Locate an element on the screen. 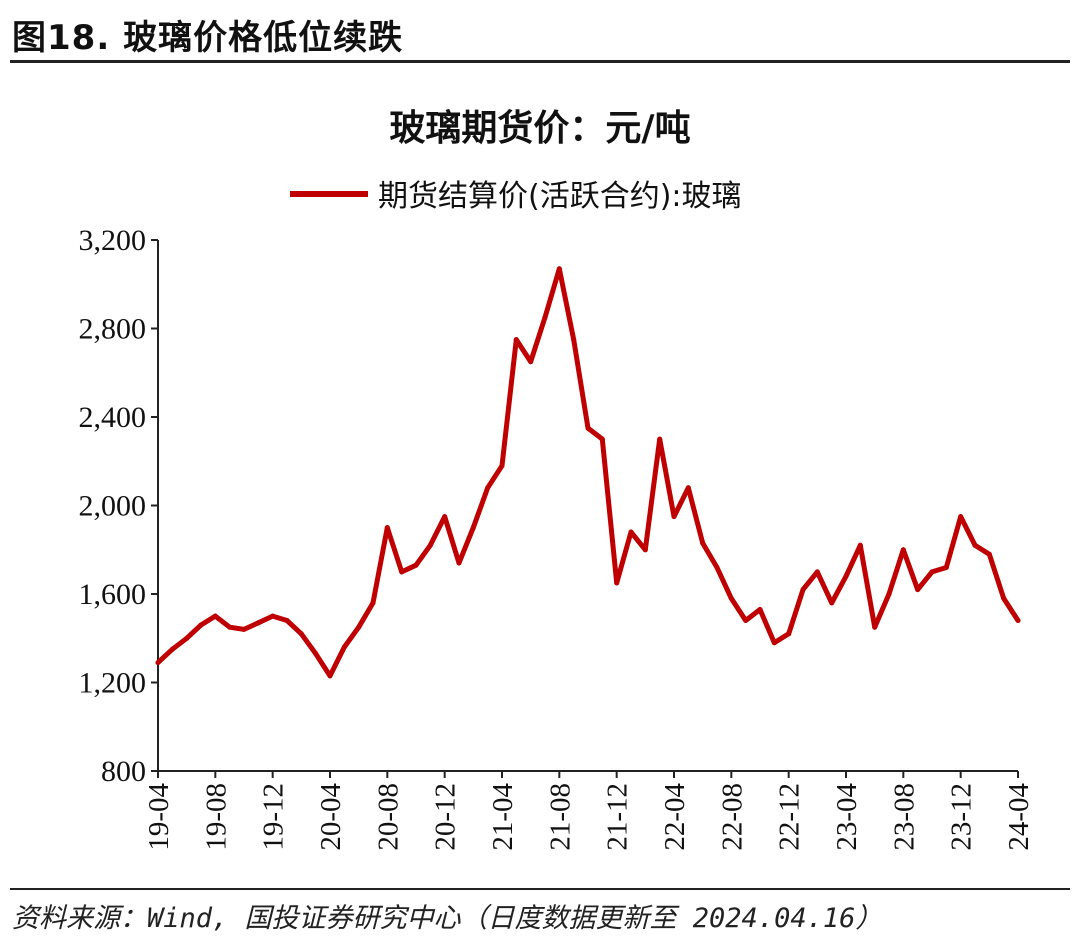 The image size is (1080, 949). source-note: 资料来源：Wind, 国投证券研究中心（日度数据更新至 2024.04.16） is located at coordinates (447, 918).